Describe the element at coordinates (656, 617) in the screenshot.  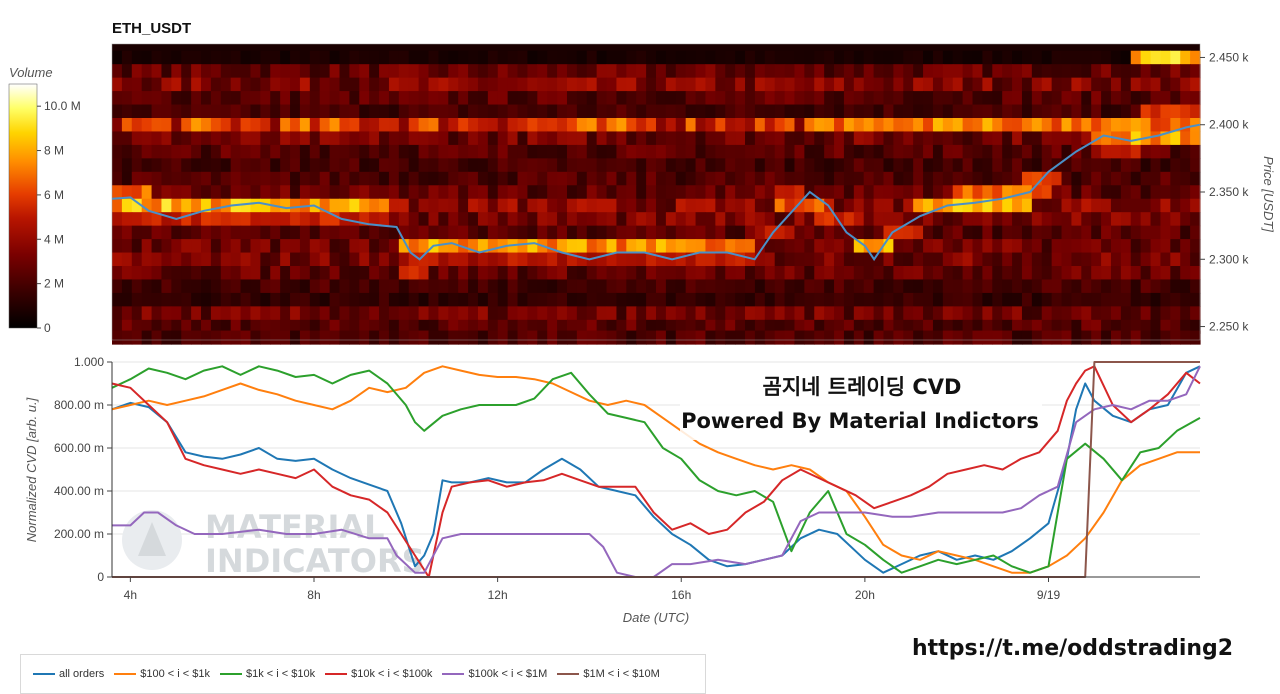
I see `cvd-x-axis-title: Date (UTC)` at that location.